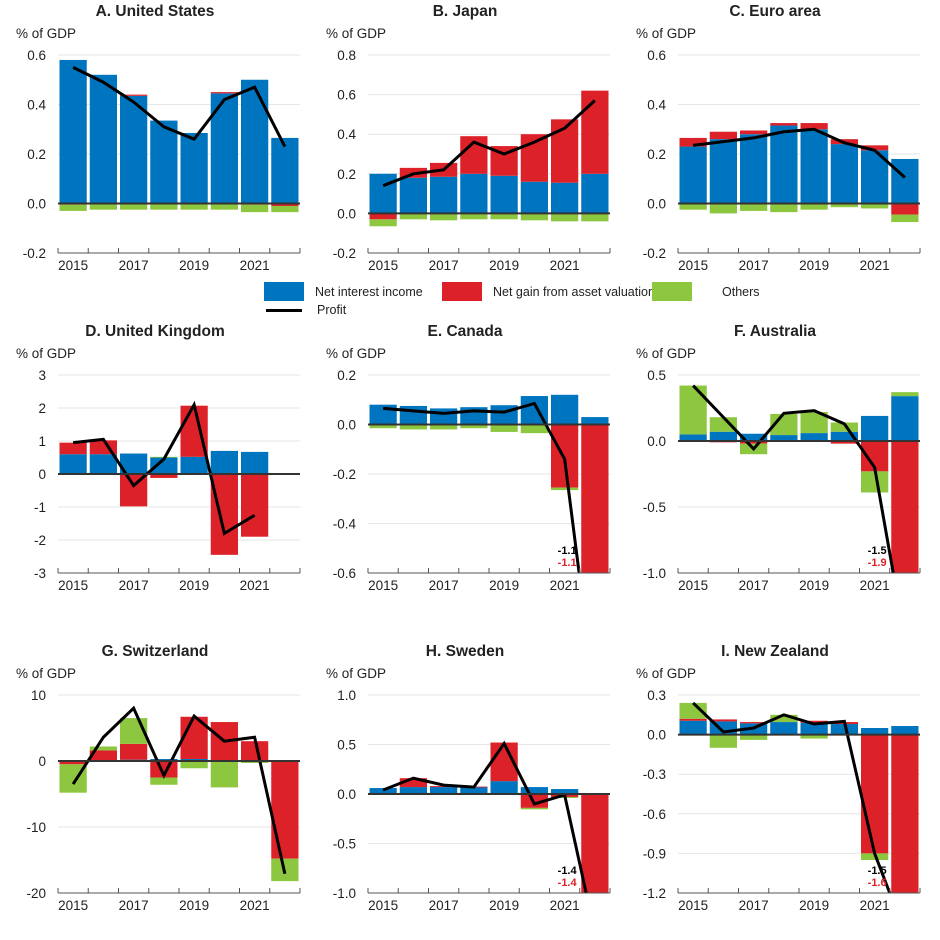 This screenshot has width=940, height=940. What do you see at coordinates (877, 883) in the screenshot?
I see `offscale-annotation: -1.6` at bounding box center [877, 883].